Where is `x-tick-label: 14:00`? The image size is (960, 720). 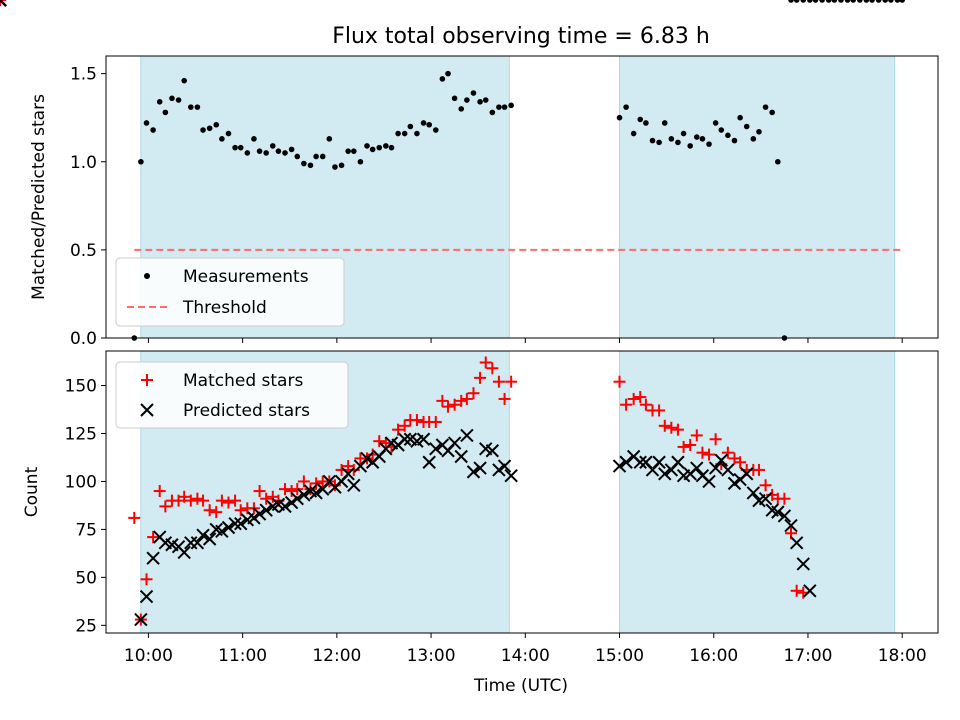
x-tick-label: 14:00 is located at coordinates (525, 656).